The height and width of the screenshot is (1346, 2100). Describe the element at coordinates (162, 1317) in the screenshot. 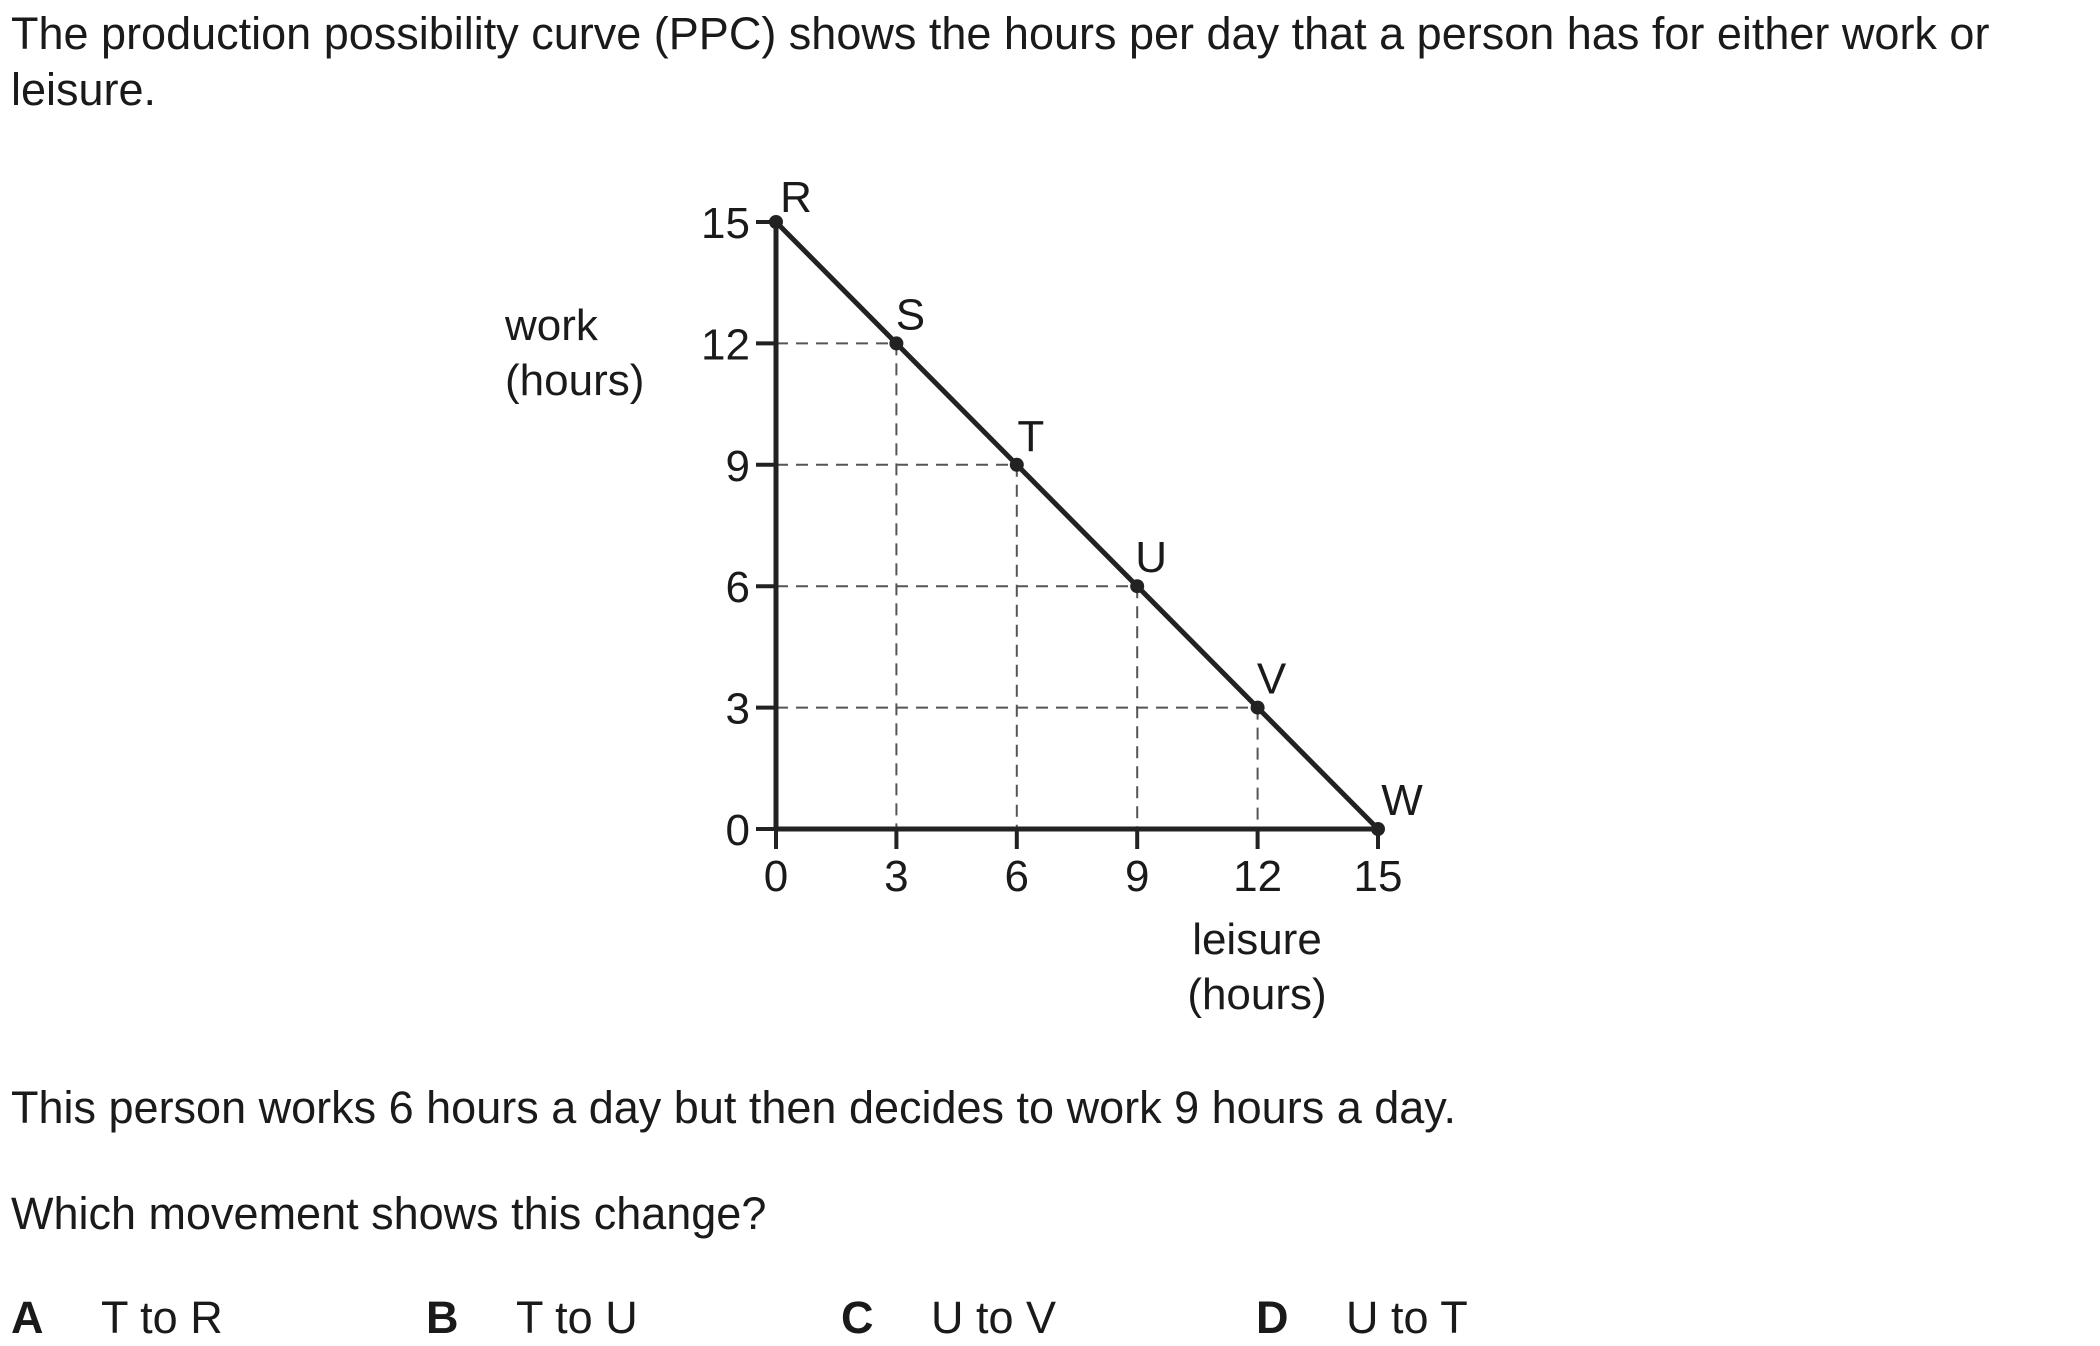

I see `option-text: T to R` at that location.